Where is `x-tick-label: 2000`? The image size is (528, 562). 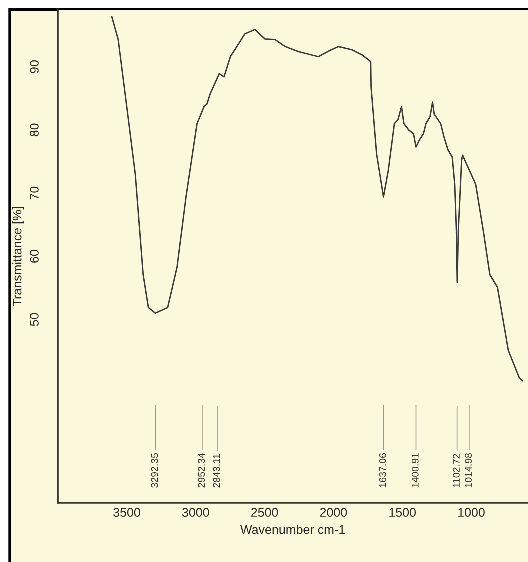
x-tick-label: 2000 is located at coordinates (334, 513).